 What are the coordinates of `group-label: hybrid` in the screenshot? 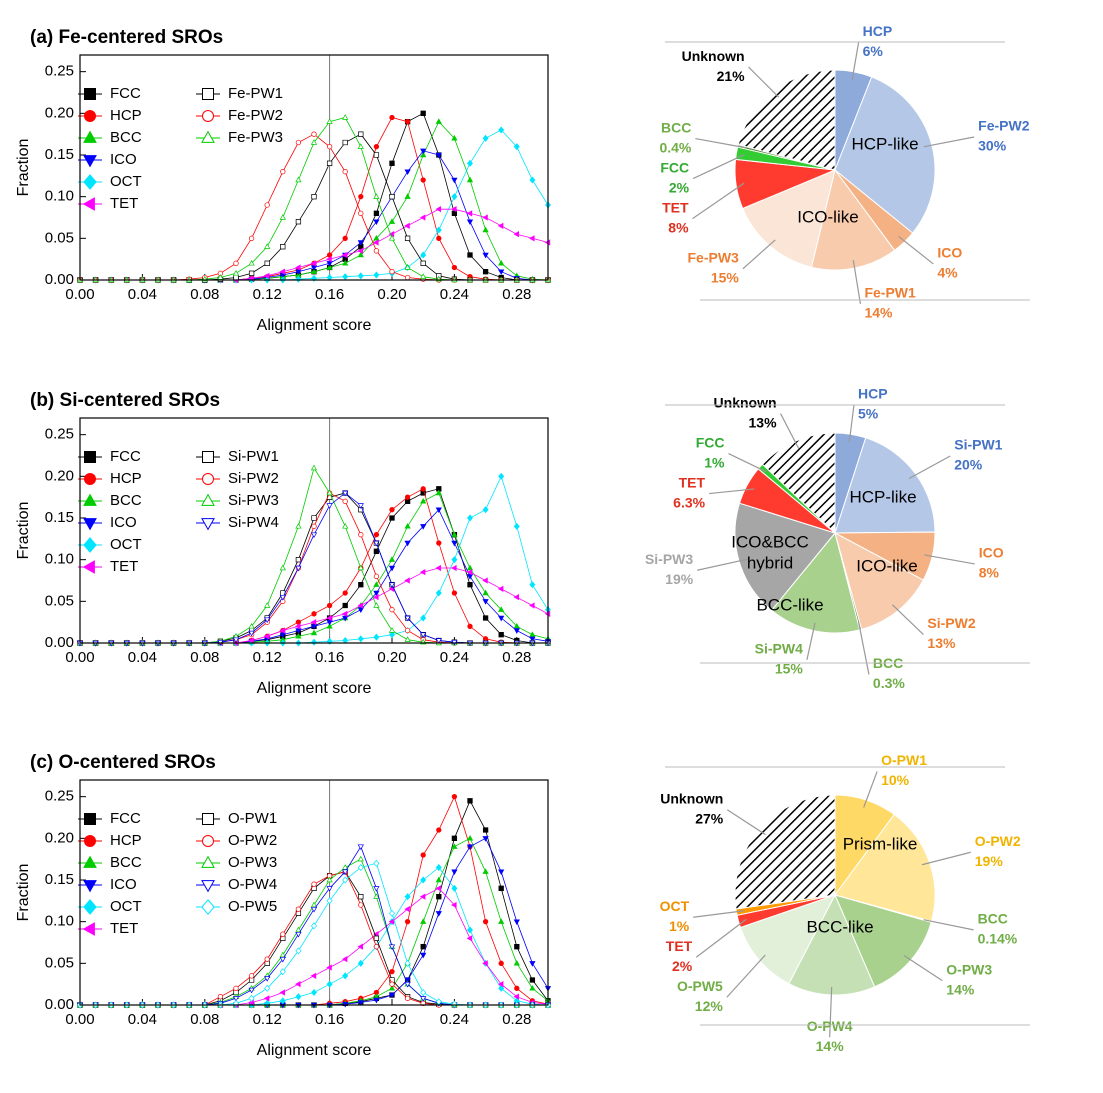 It's located at (770, 562).